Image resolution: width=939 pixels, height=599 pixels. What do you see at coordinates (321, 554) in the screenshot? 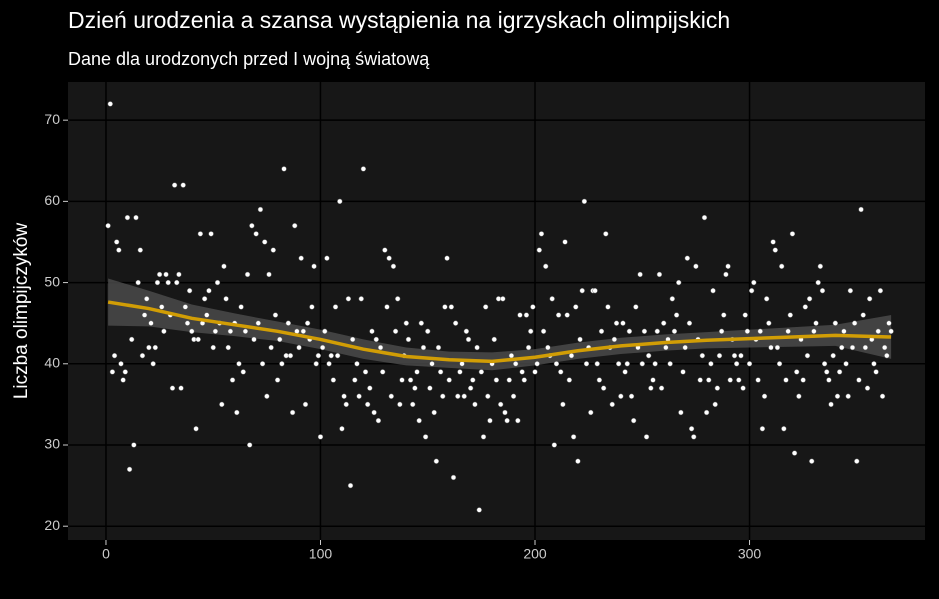
I see `x-tick-label: 100` at bounding box center [321, 554].